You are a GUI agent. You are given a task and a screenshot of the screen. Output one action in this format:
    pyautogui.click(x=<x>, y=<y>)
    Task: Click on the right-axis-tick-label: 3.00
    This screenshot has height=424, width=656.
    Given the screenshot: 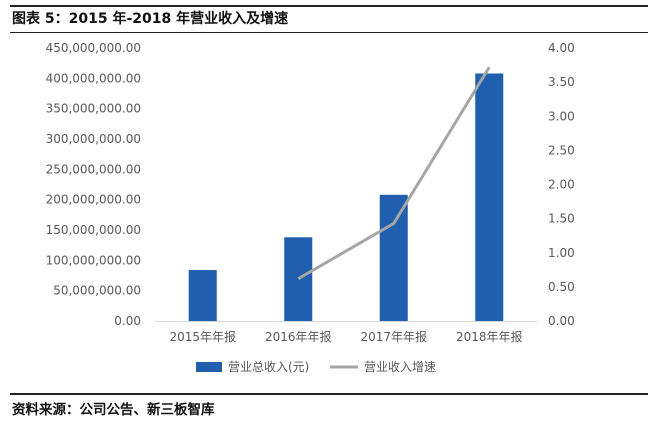 What is the action you would take?
    pyautogui.click(x=561, y=116)
    